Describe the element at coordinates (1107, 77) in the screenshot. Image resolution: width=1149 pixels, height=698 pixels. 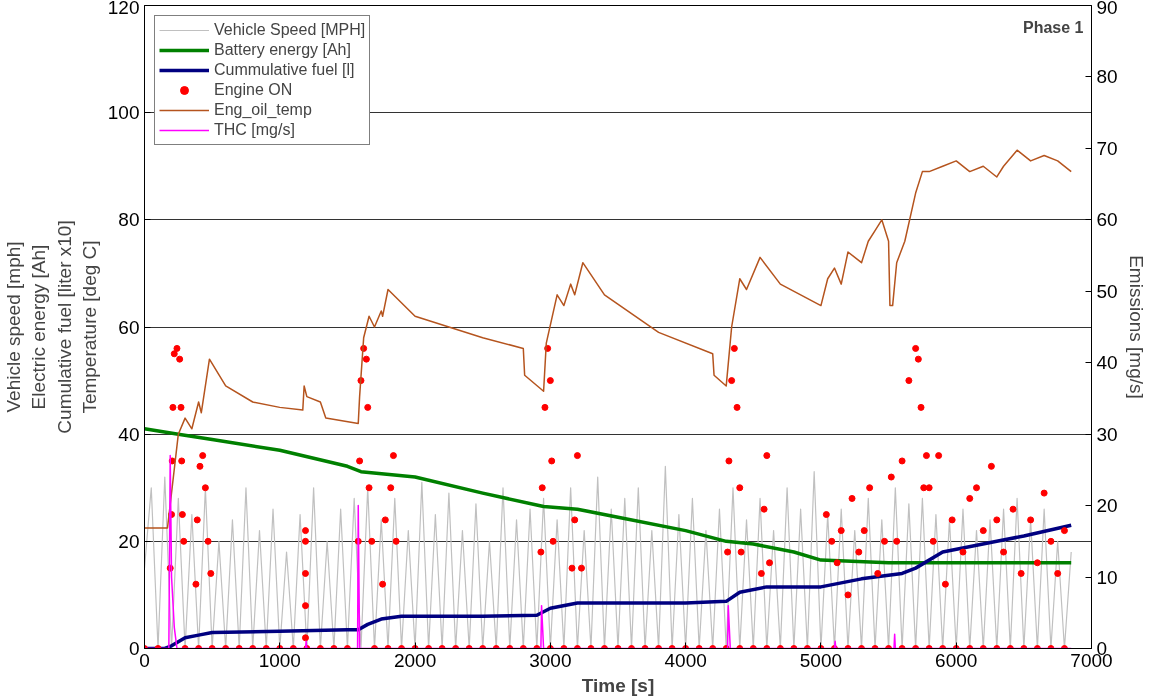
I see `y2-tick-label: 80` at that location.